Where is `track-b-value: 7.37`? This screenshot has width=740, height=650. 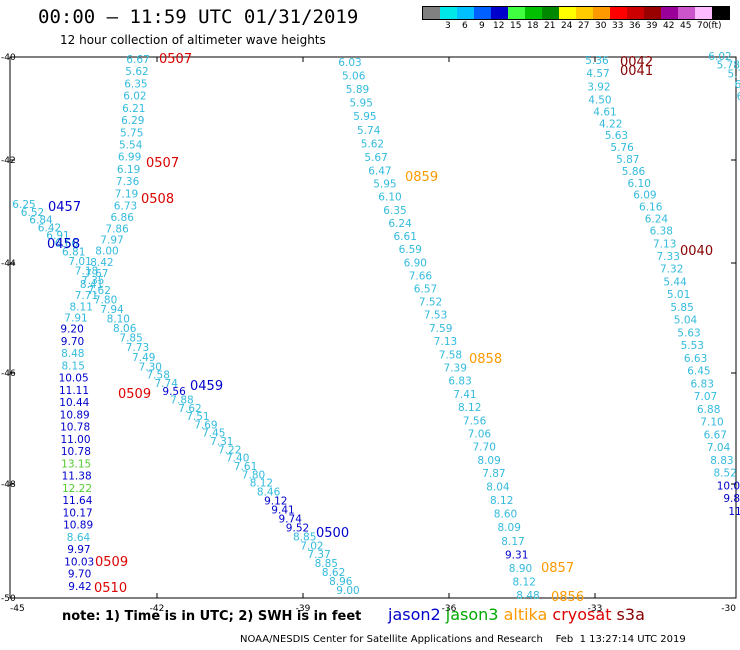
track-b-value: 7.37 is located at coordinates (318, 555).